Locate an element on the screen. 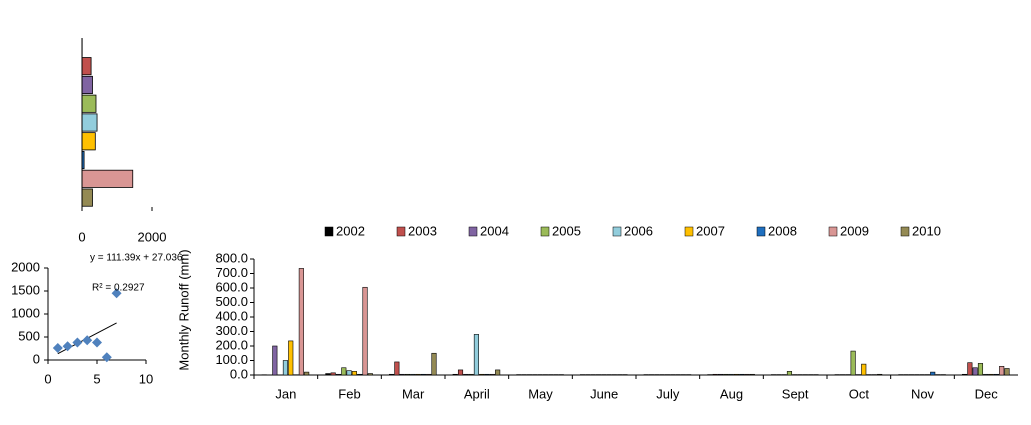  x-tick-label: July is located at coordinates (668, 393).